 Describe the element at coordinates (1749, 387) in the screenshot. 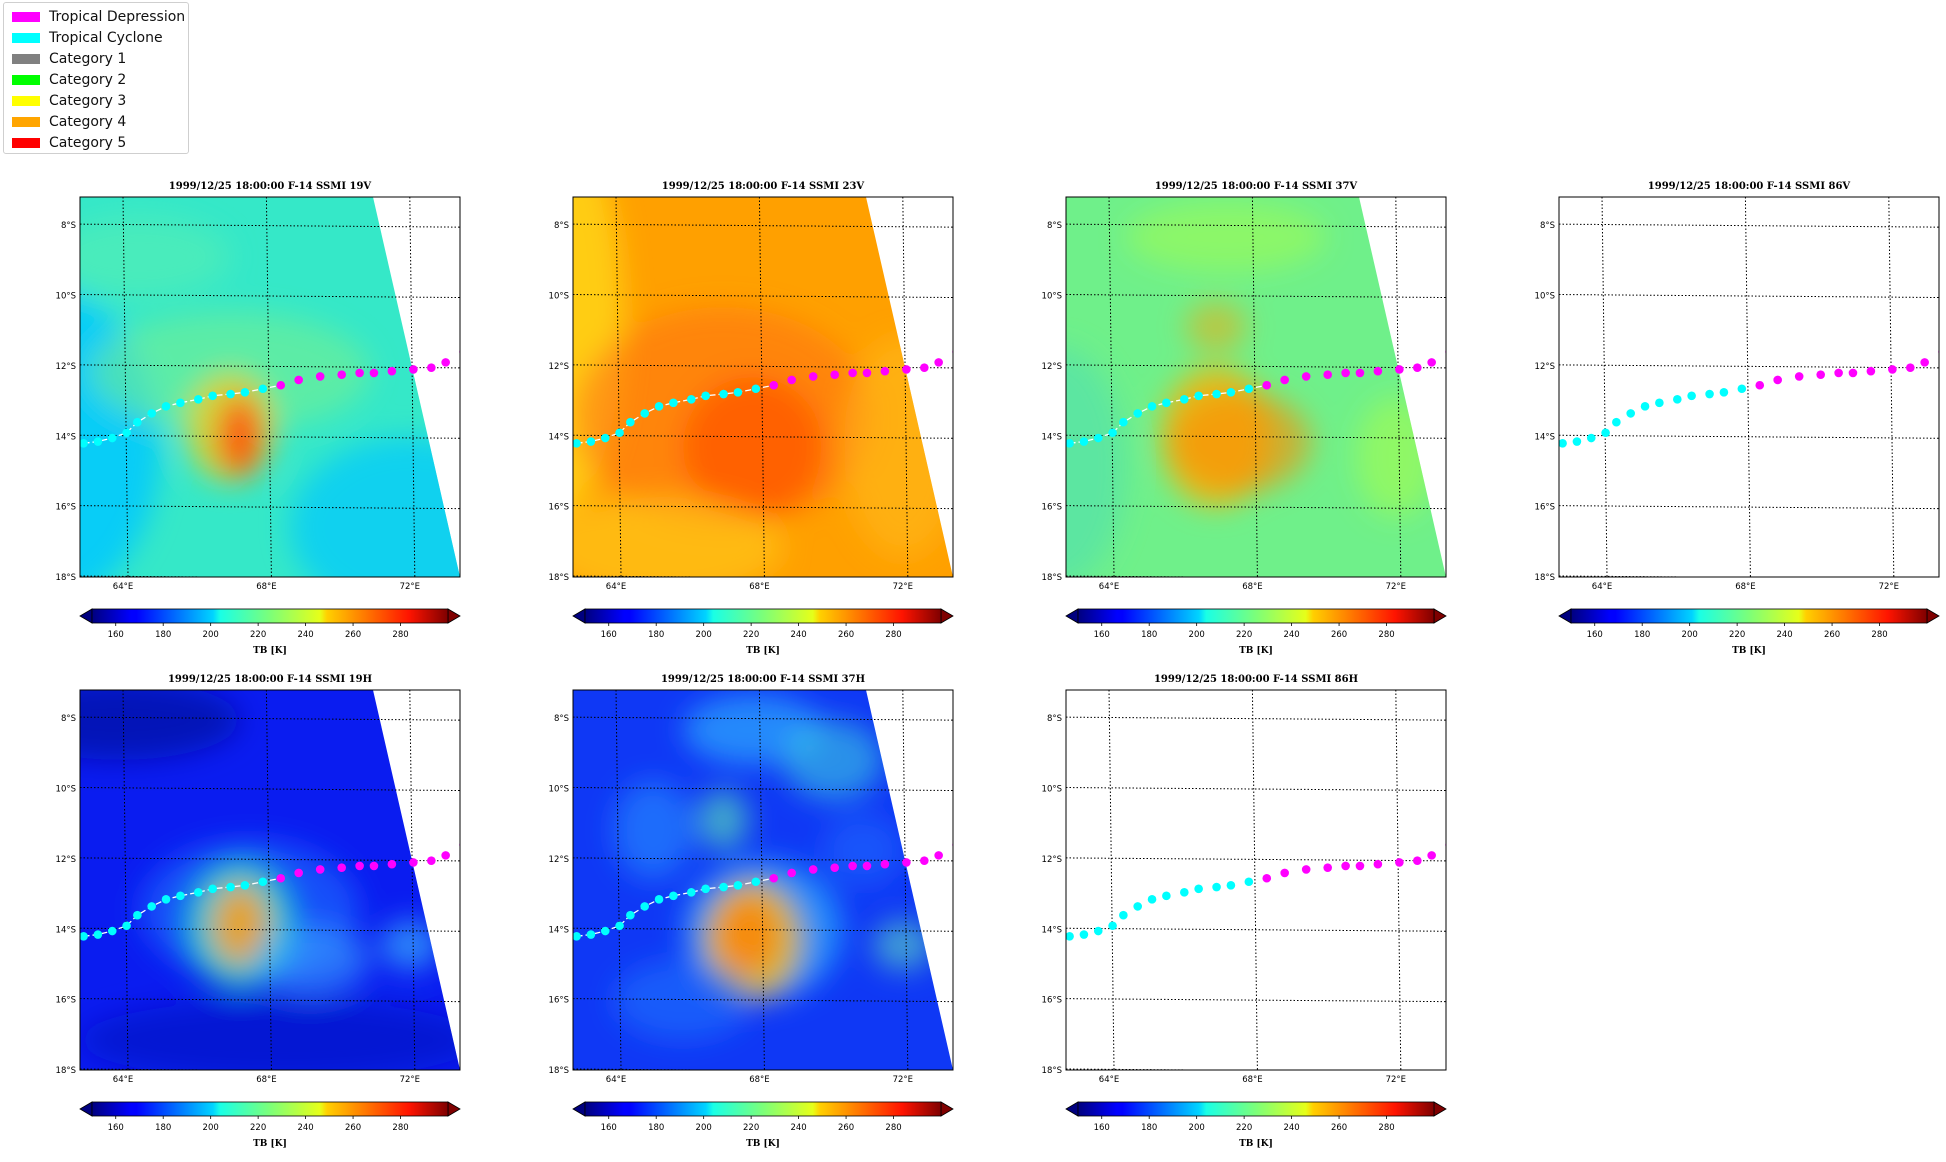

I see `gridlines` at that location.